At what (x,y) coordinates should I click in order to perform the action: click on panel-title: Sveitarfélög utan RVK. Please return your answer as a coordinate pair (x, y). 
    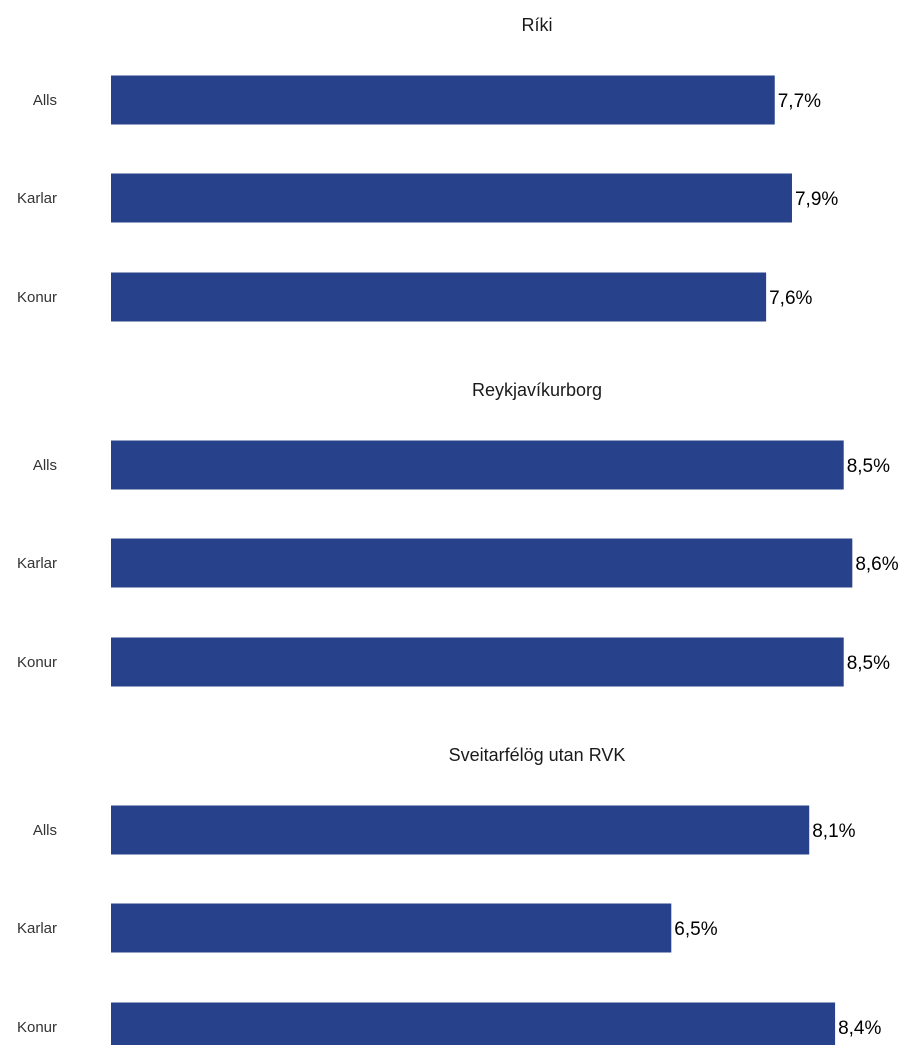
    Looking at the image, I should click on (537, 755).